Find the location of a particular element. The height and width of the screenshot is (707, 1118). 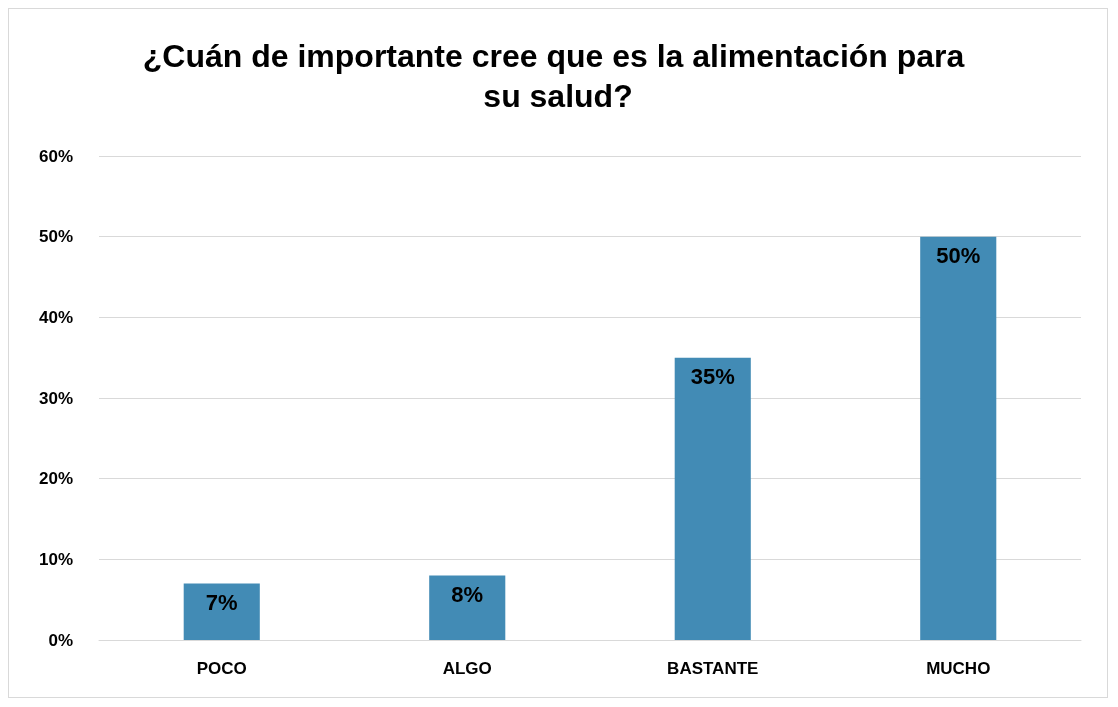

x-tick-label: ALGO is located at coordinates (467, 668).